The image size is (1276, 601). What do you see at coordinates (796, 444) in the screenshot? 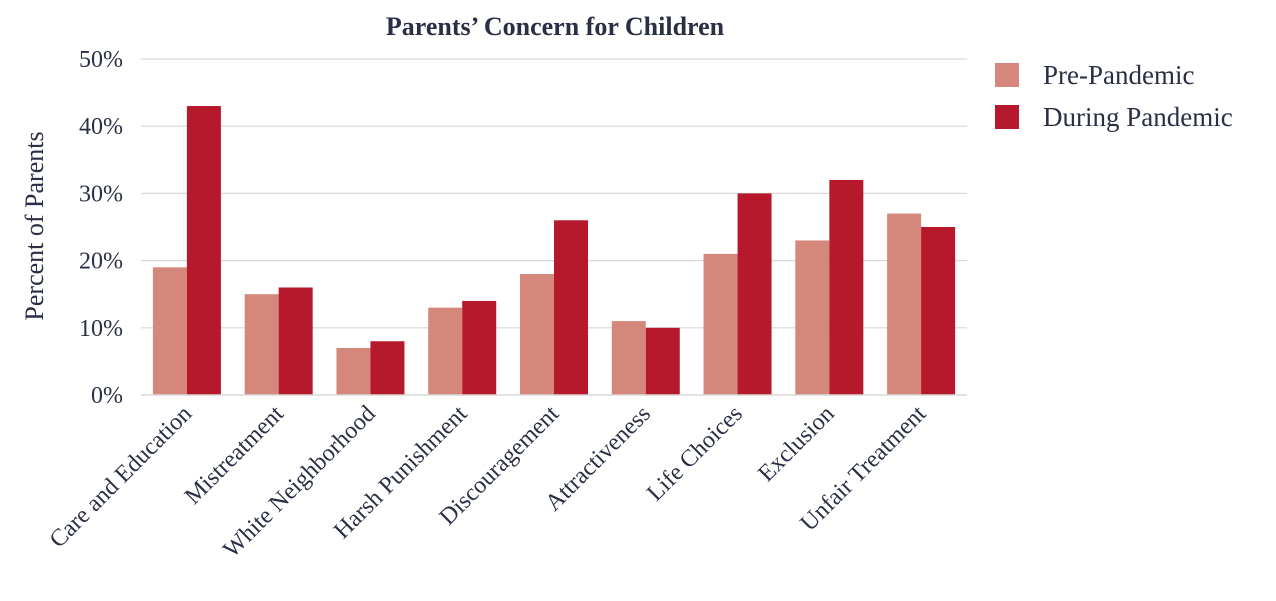
I see `x-tick-label: Exclusion` at bounding box center [796, 444].